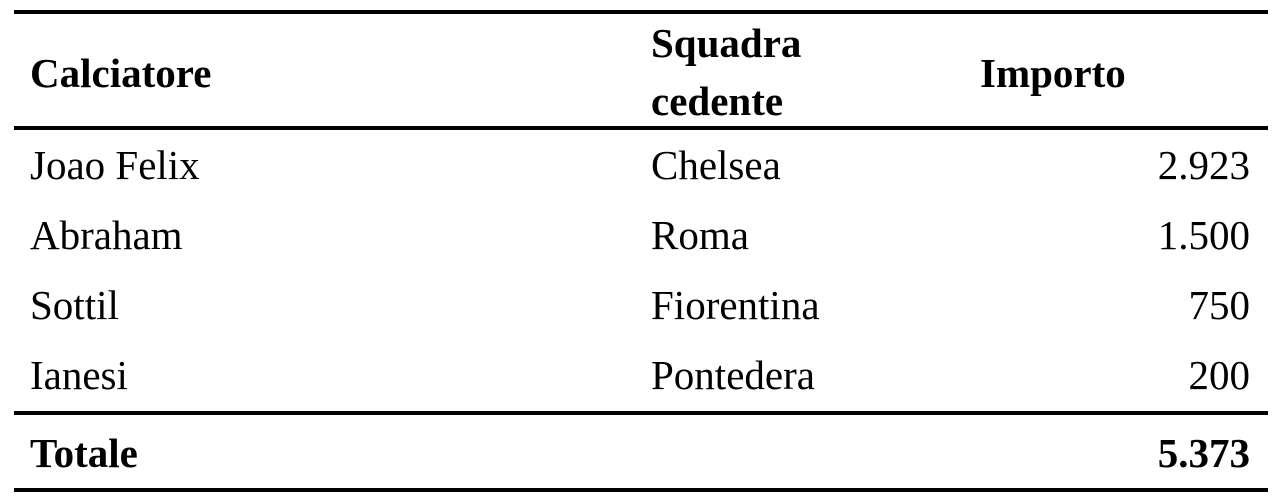 The image size is (1280, 504). What do you see at coordinates (84, 453) in the screenshot?
I see `total-label: Totale` at bounding box center [84, 453].